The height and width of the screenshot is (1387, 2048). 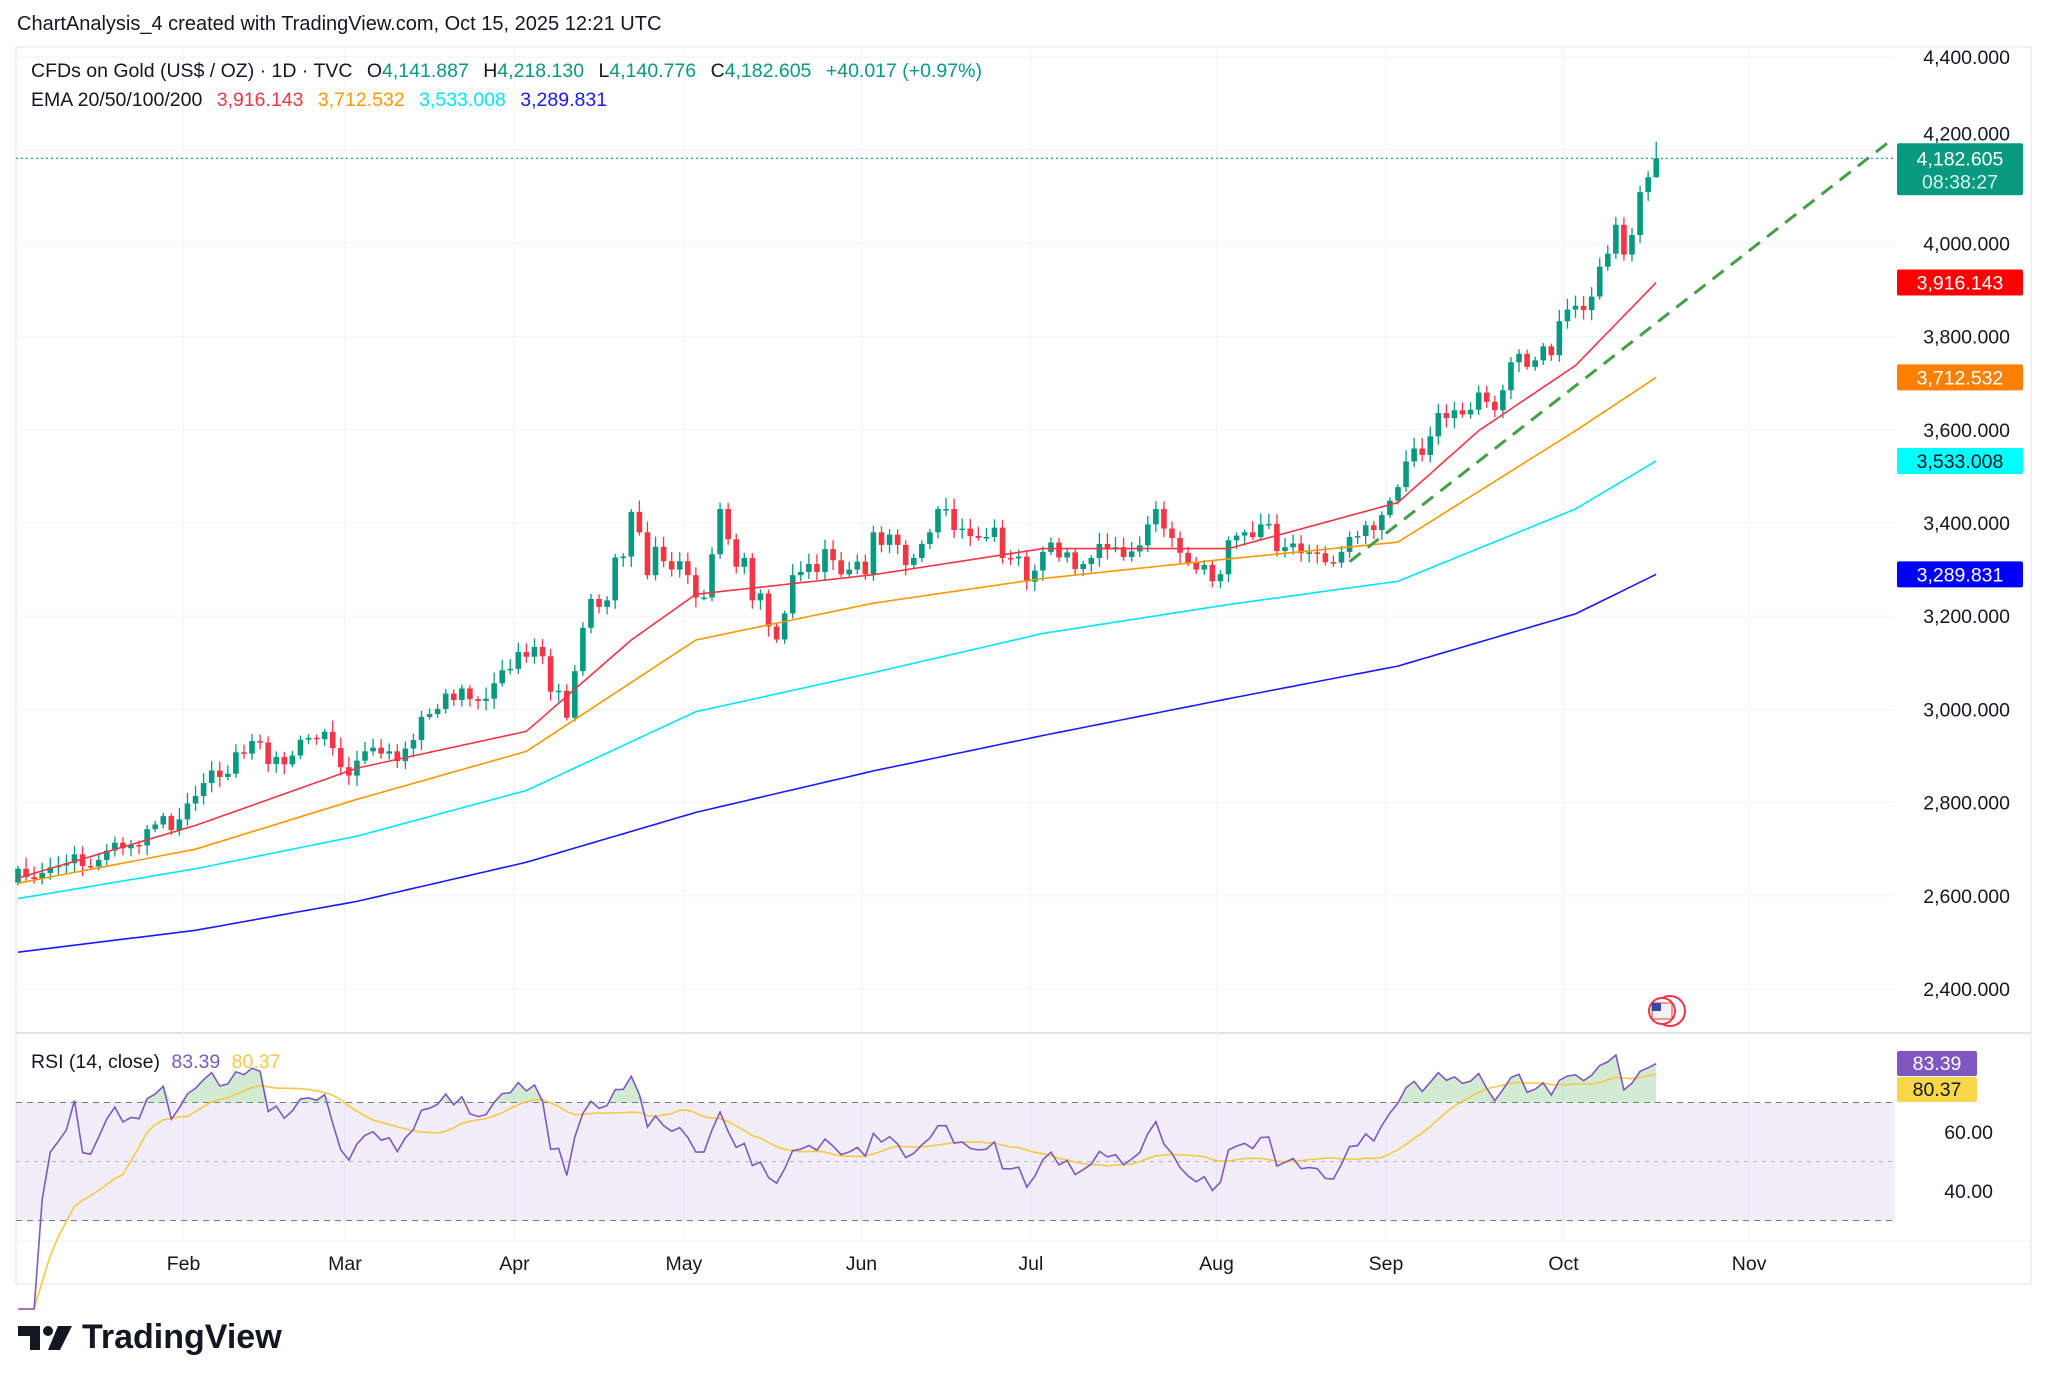 I want to click on price-axis-label: 2,800.000, so click(x=1966, y=804).